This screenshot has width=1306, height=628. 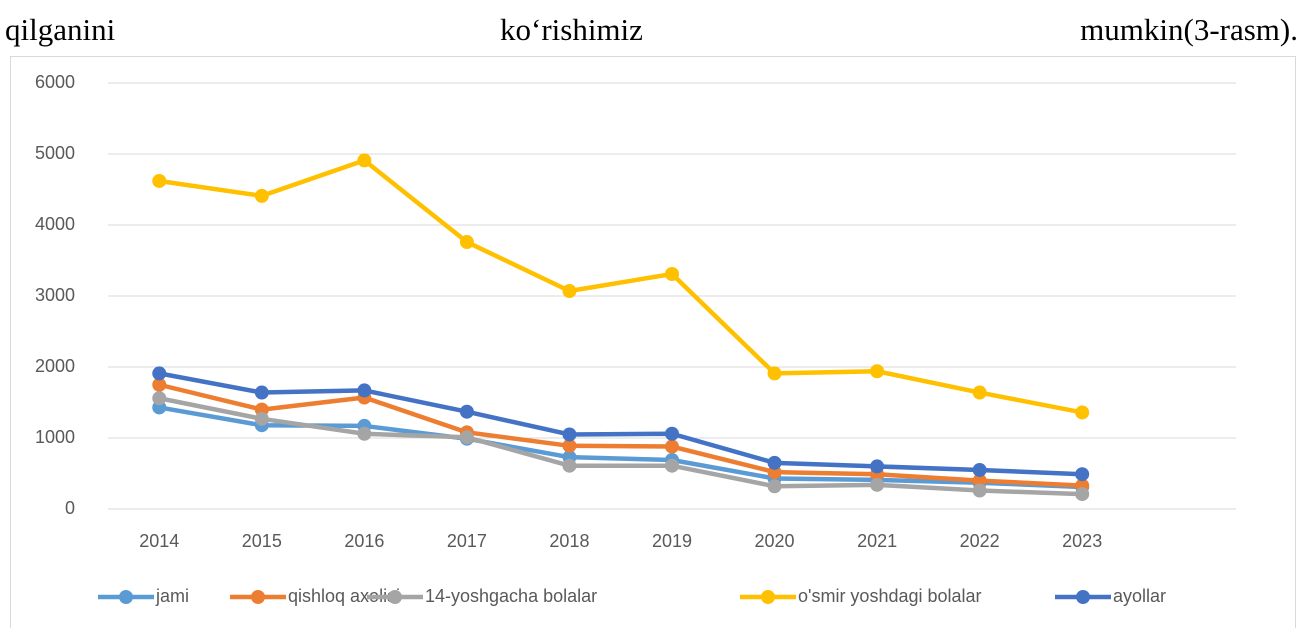 What do you see at coordinates (60, 29) in the screenshot?
I see `doc-word: qilganini` at bounding box center [60, 29].